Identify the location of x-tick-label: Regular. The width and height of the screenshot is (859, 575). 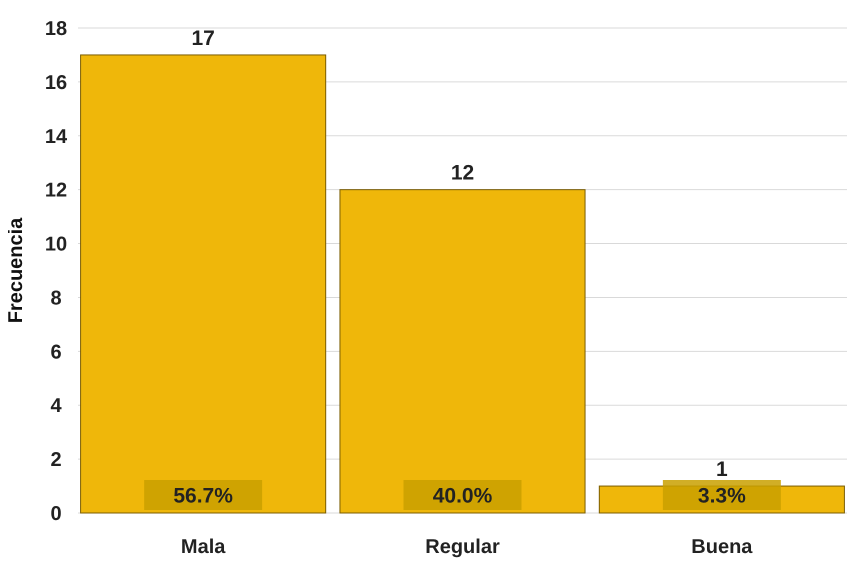
(462, 547).